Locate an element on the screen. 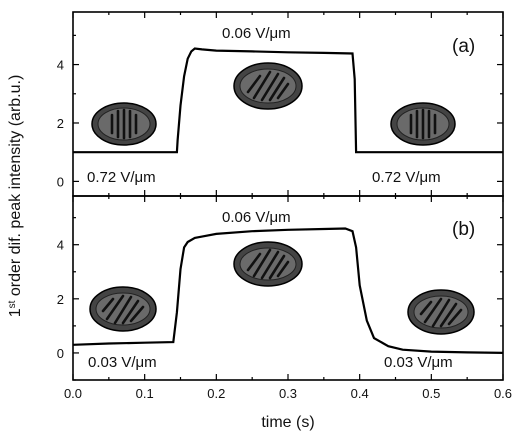 Image resolution: width=519 pixels, height=438 pixels. panel-a-annotation-left: 0.72 V/μm is located at coordinates (121, 177).